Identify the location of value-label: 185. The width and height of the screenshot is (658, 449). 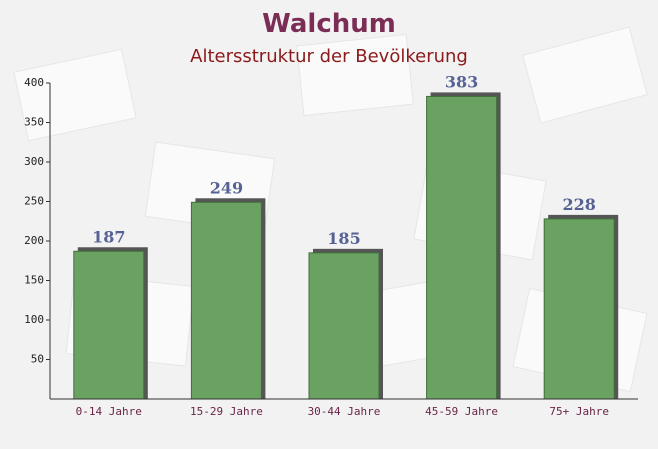
(343, 238).